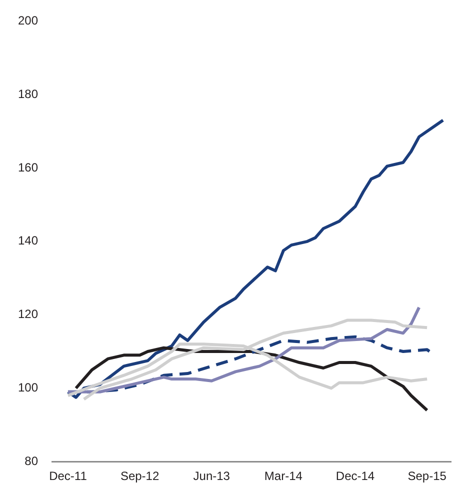 Image resolution: width=455 pixels, height=500 pixels. Describe the element at coordinates (28, 387) in the screenshot. I see `y-tick-label: 100` at that location.